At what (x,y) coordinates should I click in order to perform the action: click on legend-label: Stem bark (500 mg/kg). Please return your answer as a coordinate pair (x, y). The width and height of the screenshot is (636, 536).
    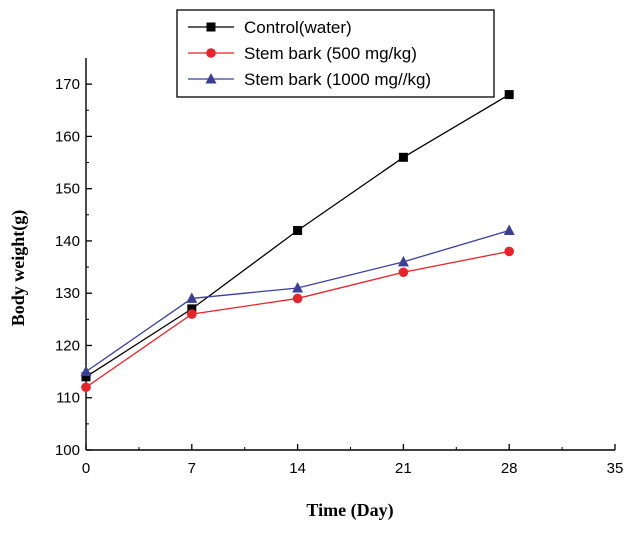
    Looking at the image, I should click on (330, 53).